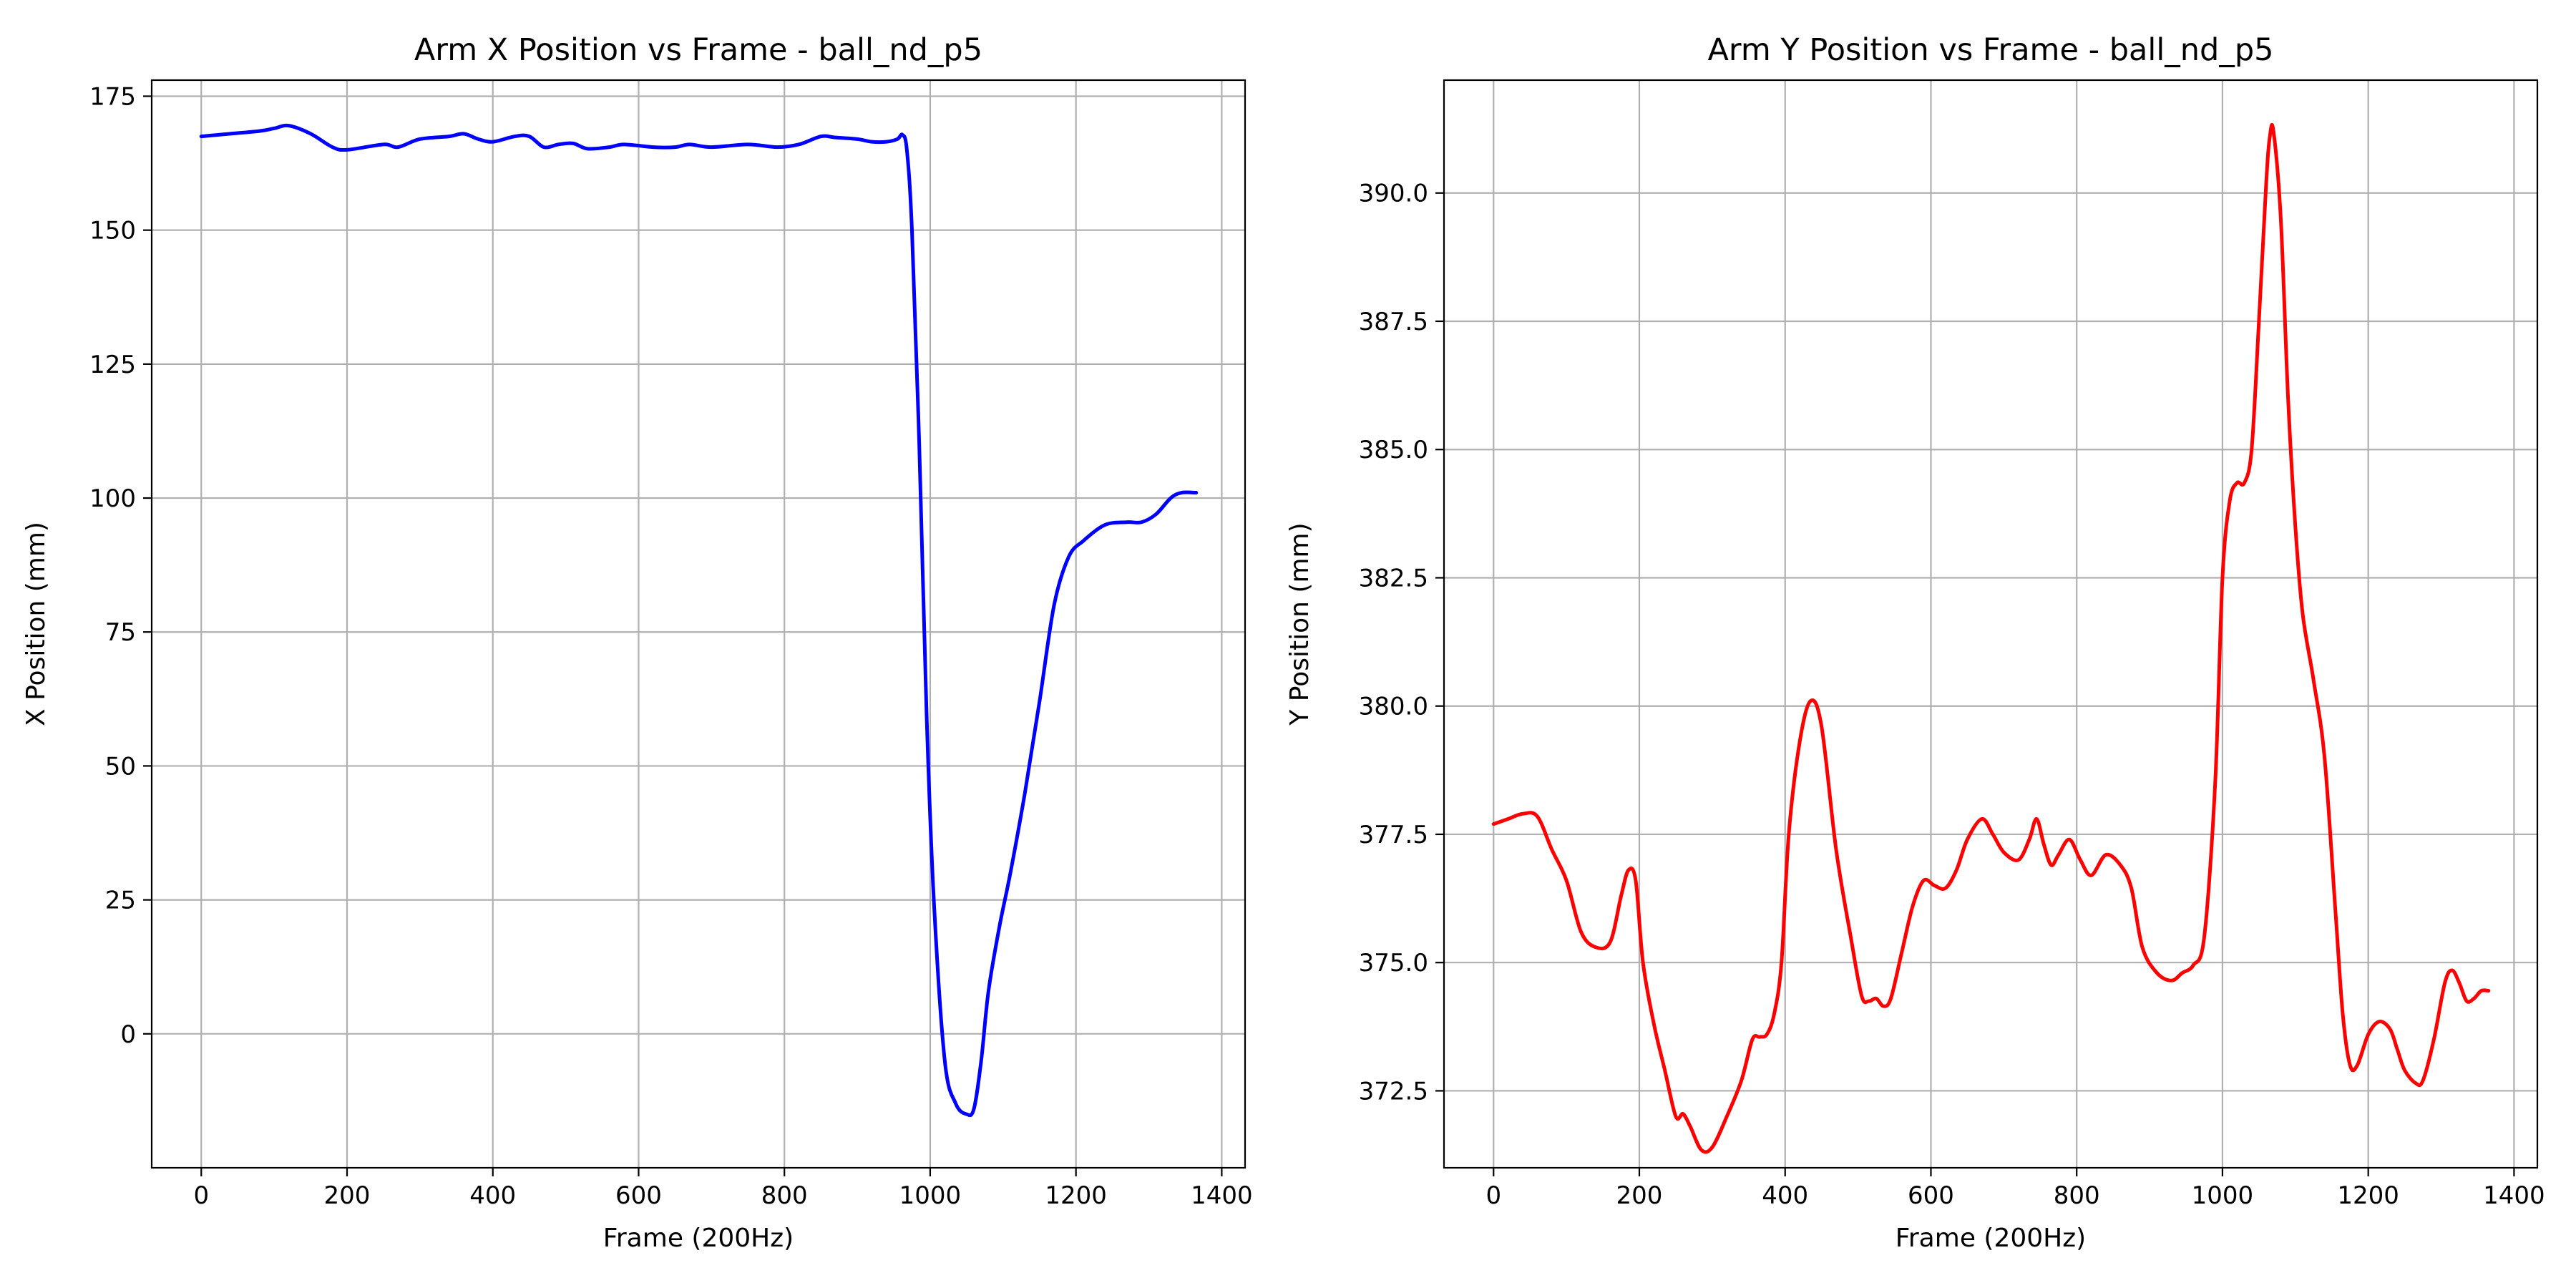 The width and height of the screenshot is (2576, 1288). Describe the element at coordinates (1393, 450) in the screenshot. I see `y-tick-label: 385.0` at that location.